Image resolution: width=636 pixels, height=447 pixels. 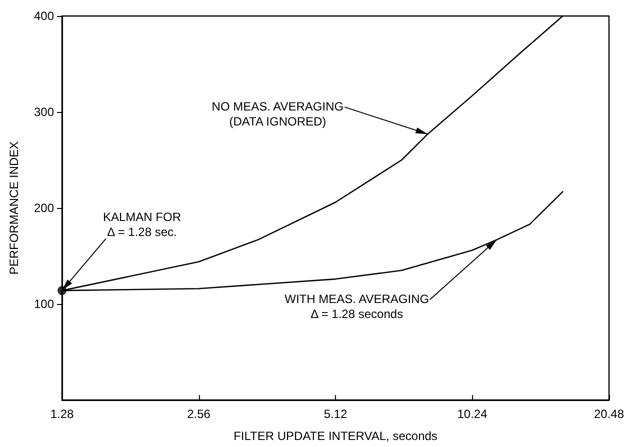 What do you see at coordinates (336, 436) in the screenshot?
I see `x-axis-title: FILTER UPDATE INTERVAL, seconds` at bounding box center [336, 436].